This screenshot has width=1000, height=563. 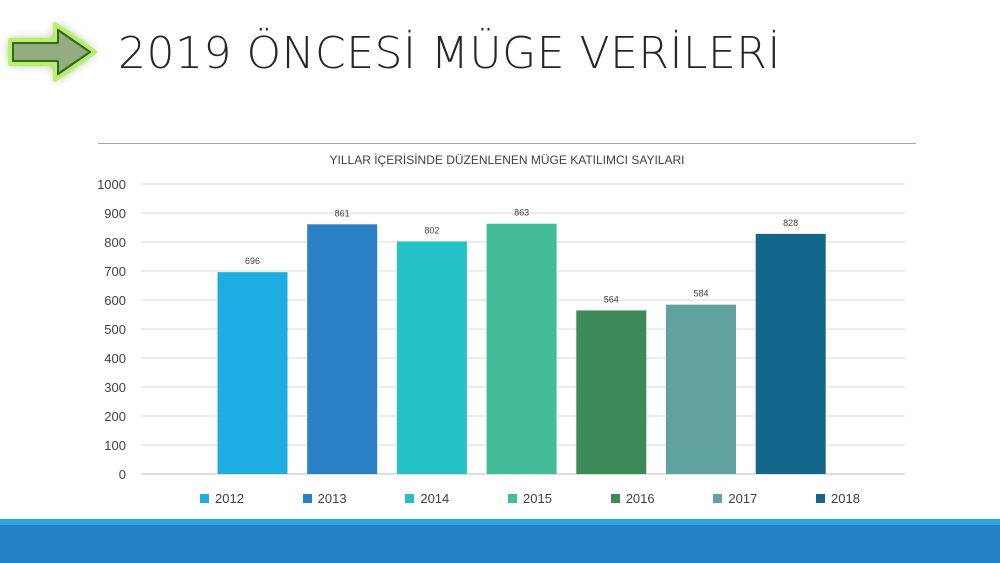 What do you see at coordinates (252, 261) in the screenshot?
I see `data-label: 696` at bounding box center [252, 261].